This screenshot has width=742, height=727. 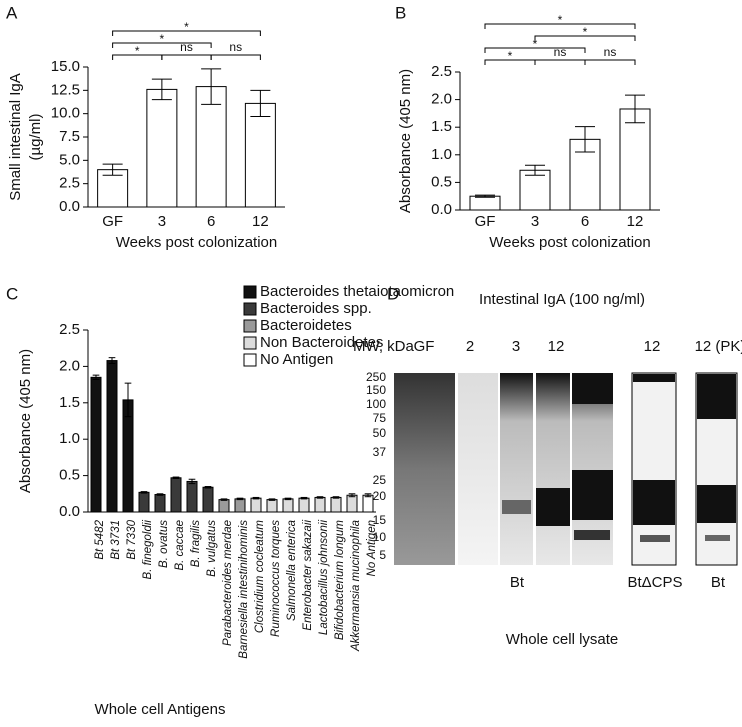 I want to click on x-tick-label: Lactobacillus johnsonii, so click(x=324, y=578).